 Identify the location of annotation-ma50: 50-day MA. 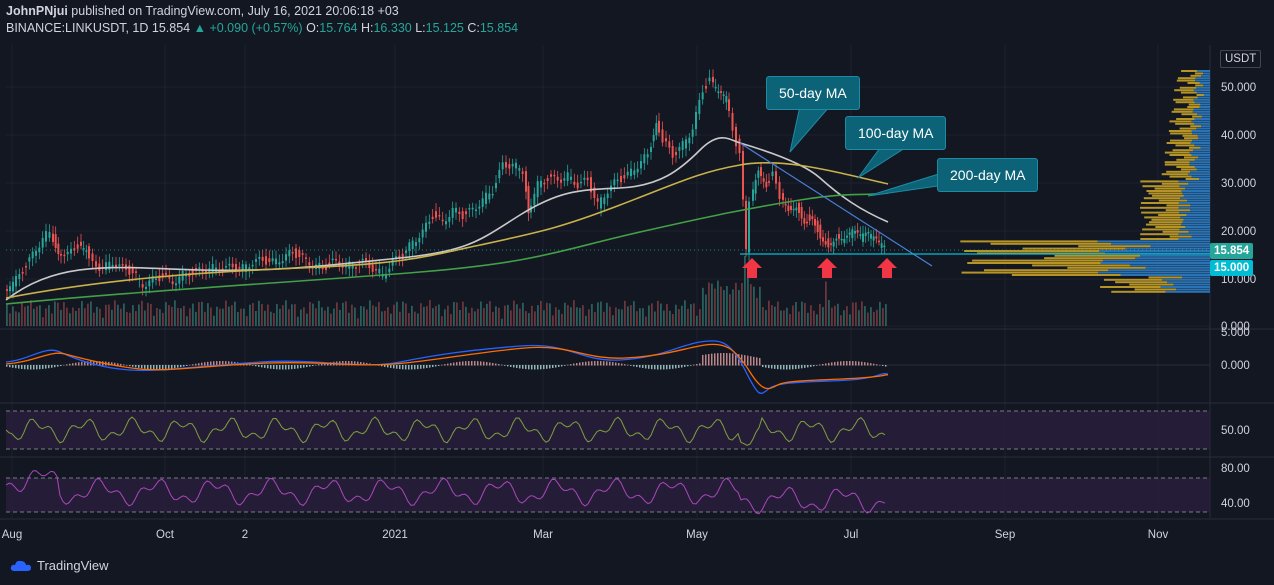
(813, 93).